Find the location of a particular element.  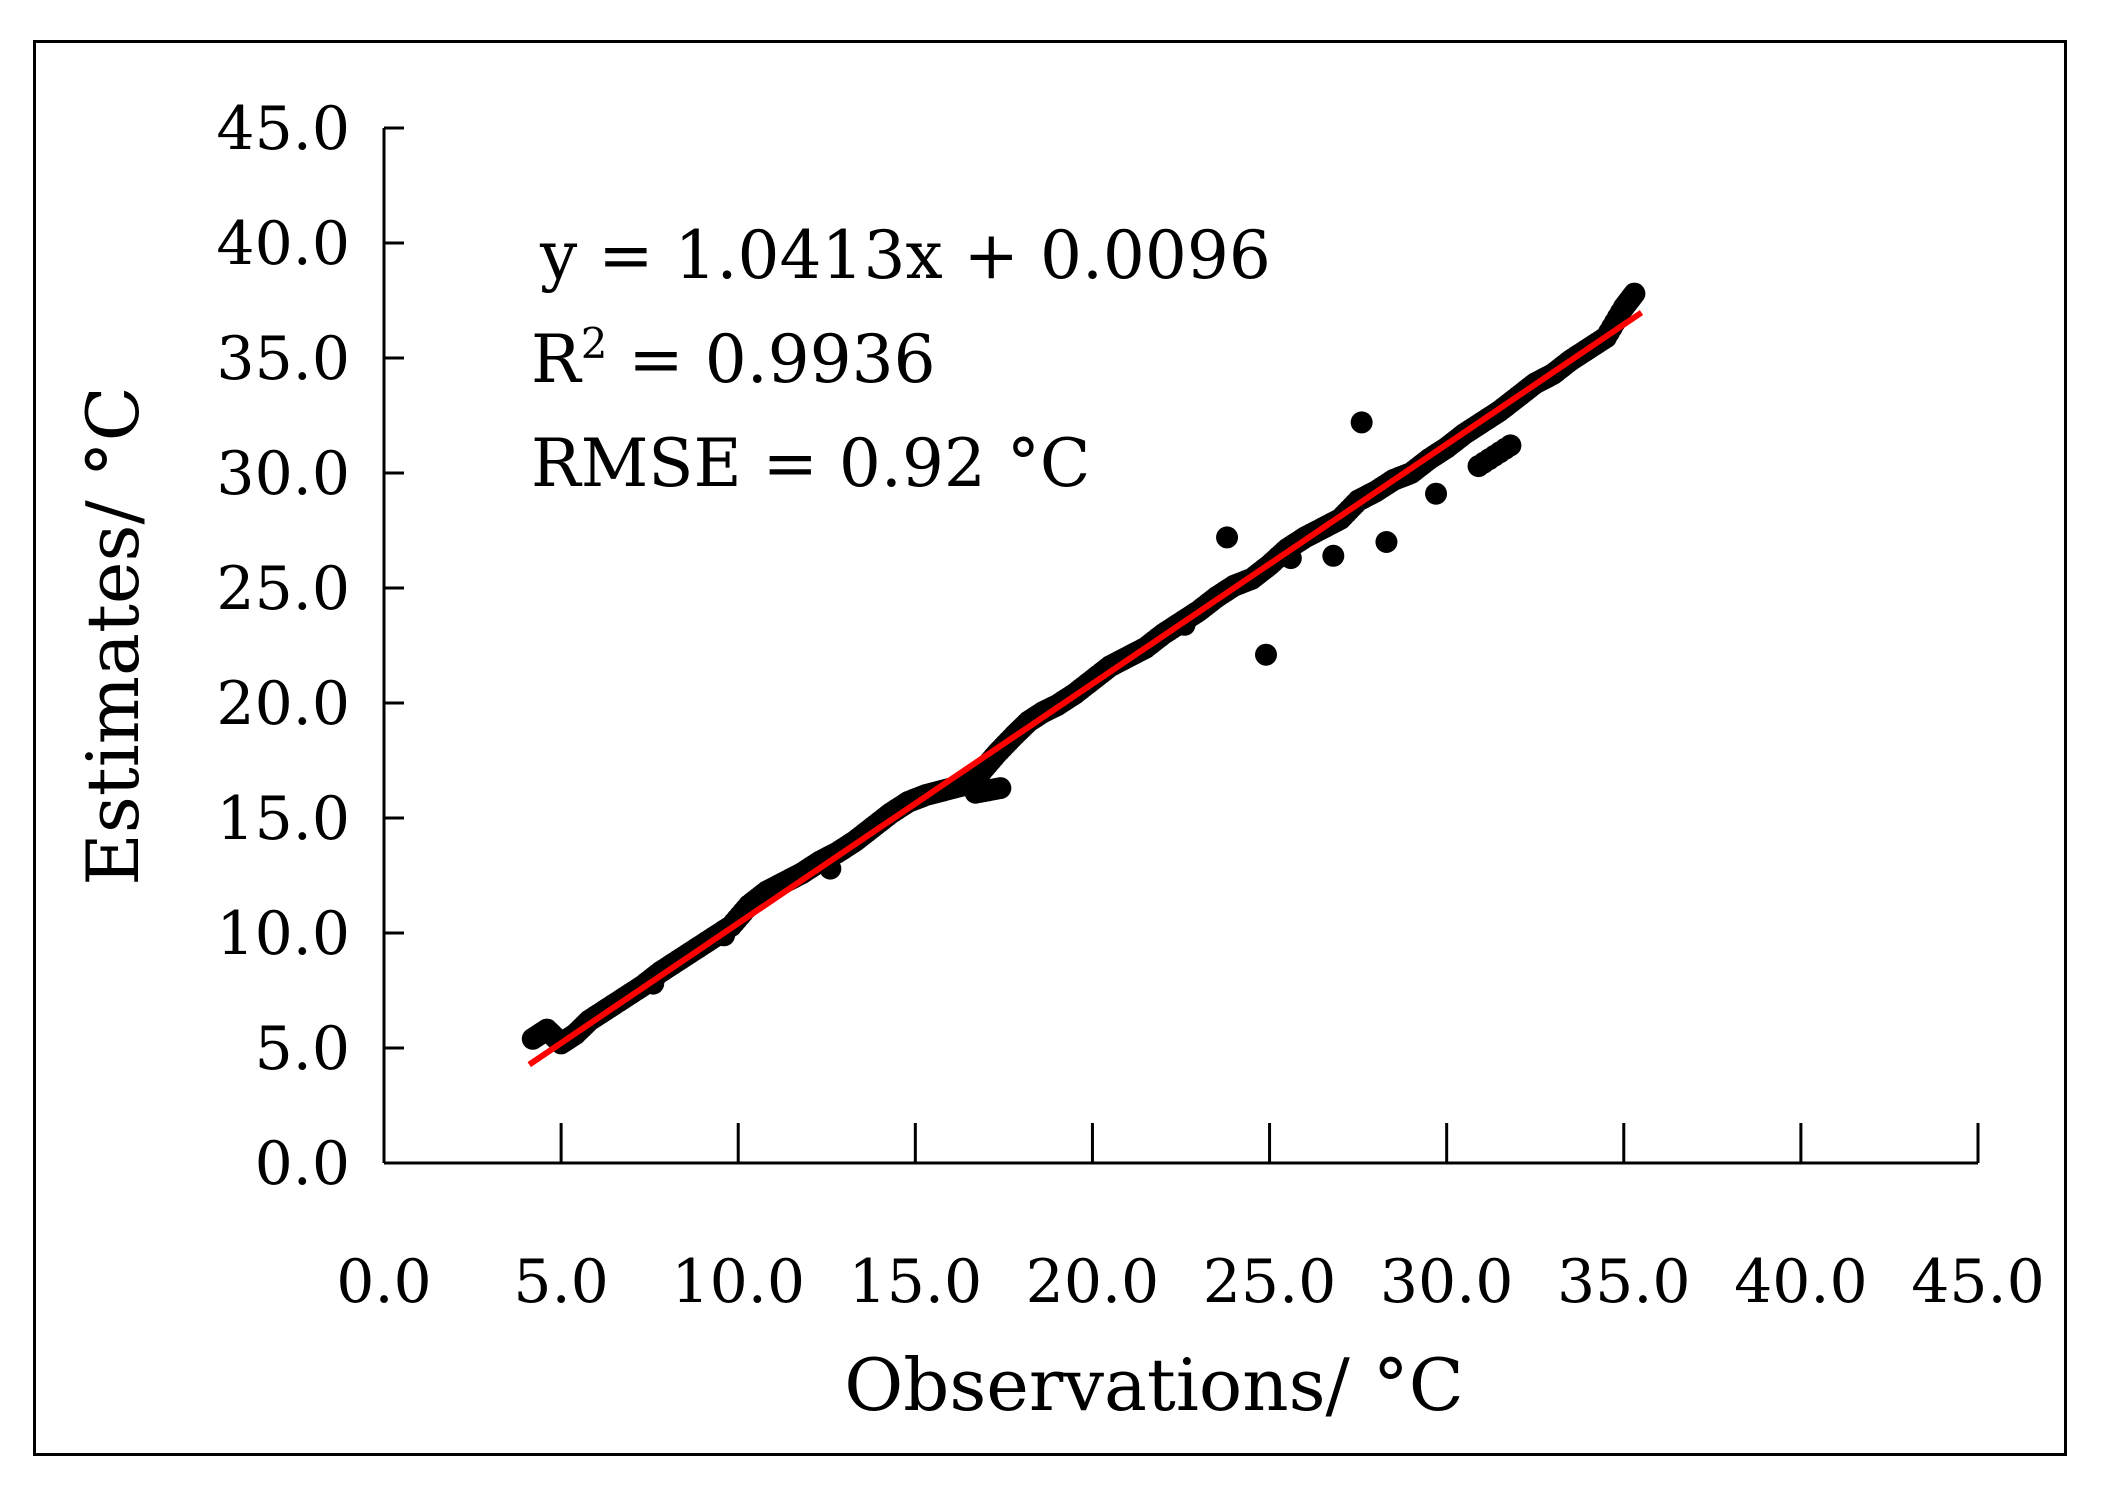

x-tick-label: 40.0 is located at coordinates (1801, 1282).